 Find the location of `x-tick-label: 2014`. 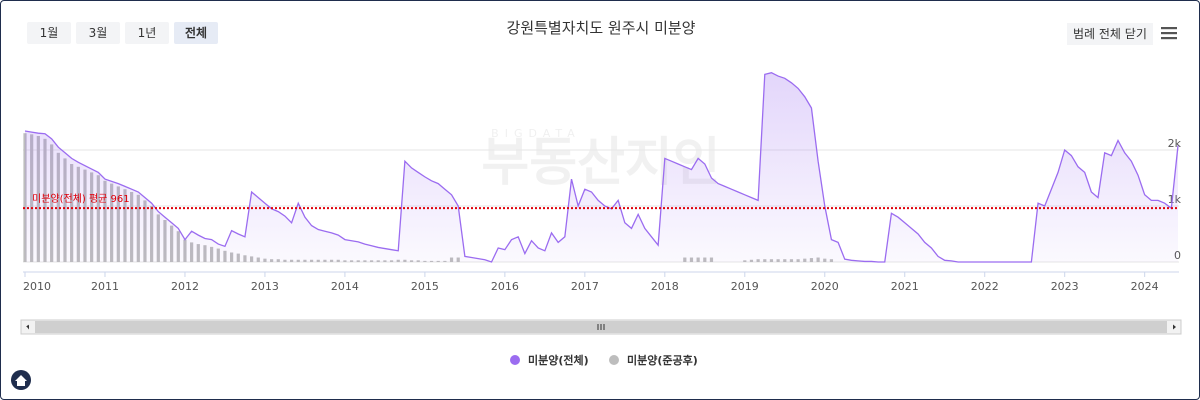

x-tick-label: 2014 is located at coordinates (345, 286).